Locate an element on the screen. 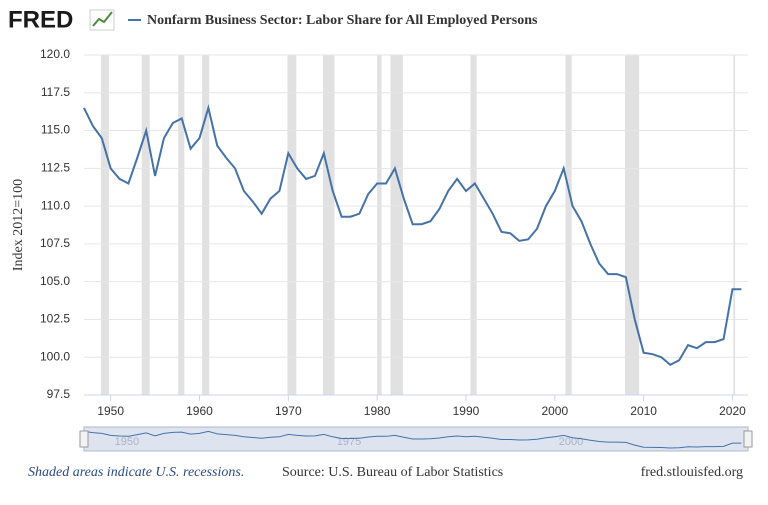 This screenshot has height=505, width=768. x-tick-label: 2010 is located at coordinates (643, 411).